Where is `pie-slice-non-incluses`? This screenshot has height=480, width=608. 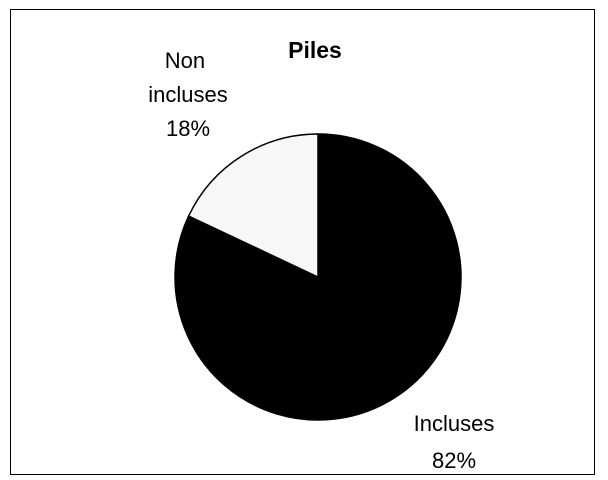
pie-slice-non-incluses is located at coordinates (253, 206).